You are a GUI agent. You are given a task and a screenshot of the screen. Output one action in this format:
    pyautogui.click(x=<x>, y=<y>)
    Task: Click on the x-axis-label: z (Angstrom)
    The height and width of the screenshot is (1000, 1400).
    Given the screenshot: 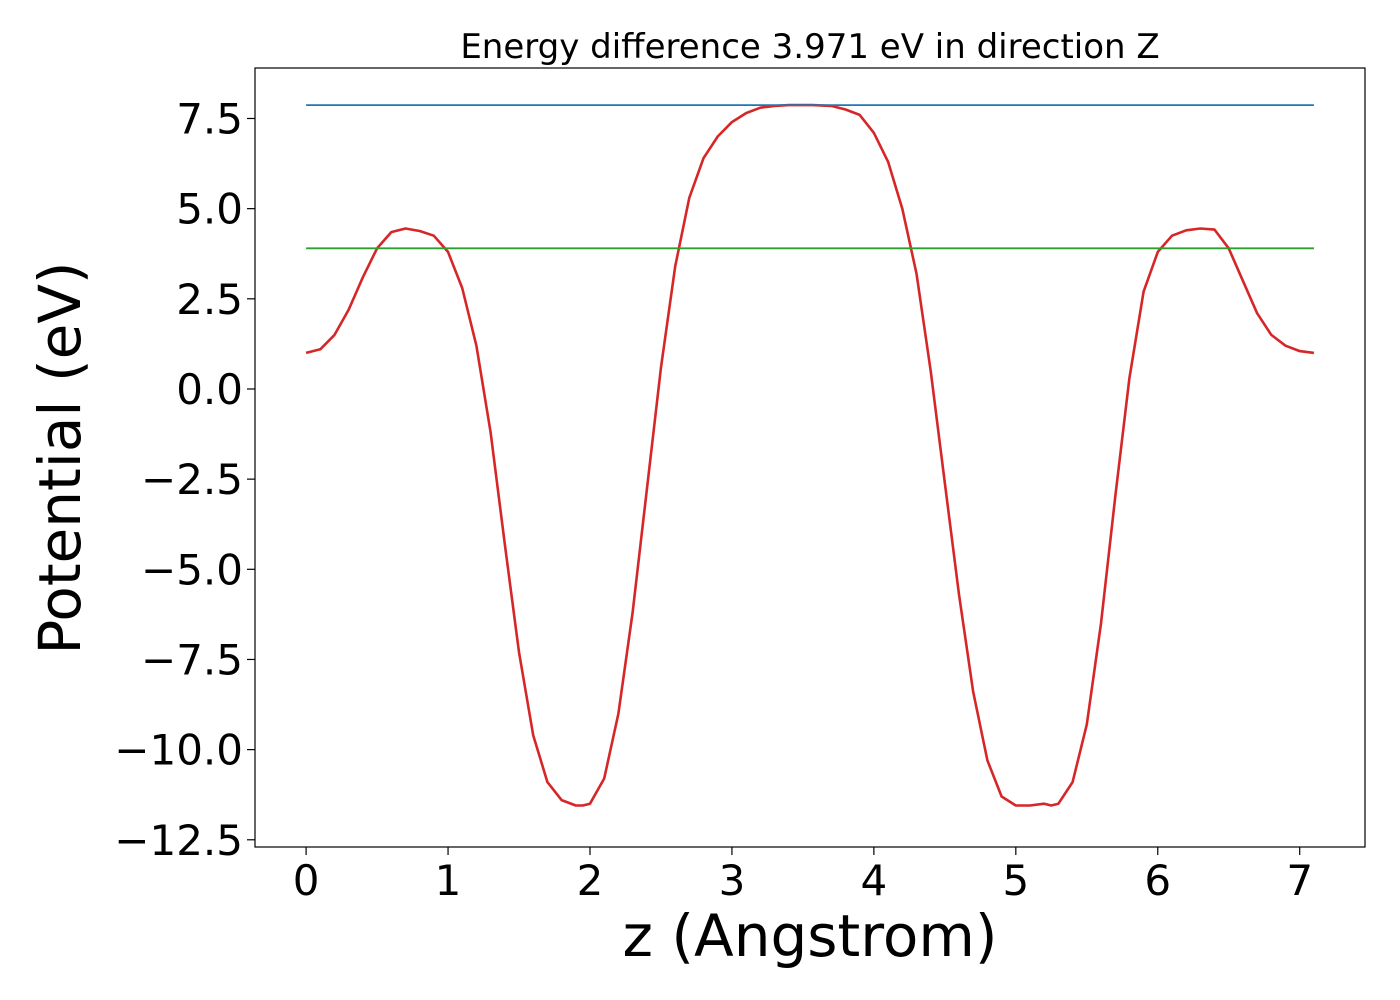 What is the action you would take?
    pyautogui.click(x=810, y=936)
    